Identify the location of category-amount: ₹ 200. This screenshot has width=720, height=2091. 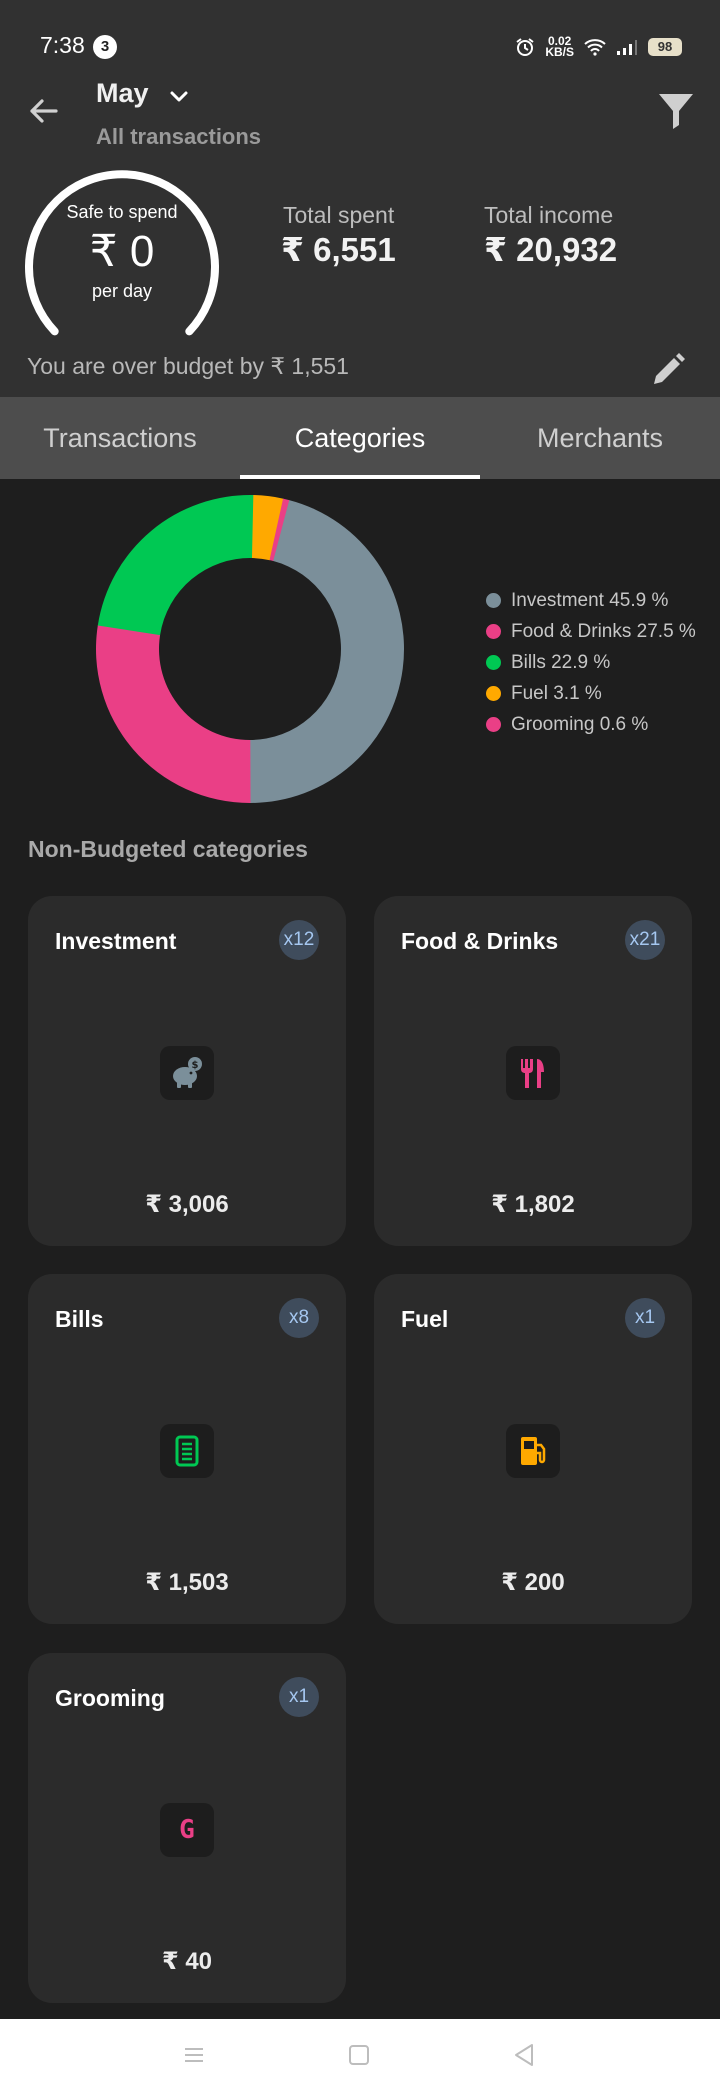
(533, 1582).